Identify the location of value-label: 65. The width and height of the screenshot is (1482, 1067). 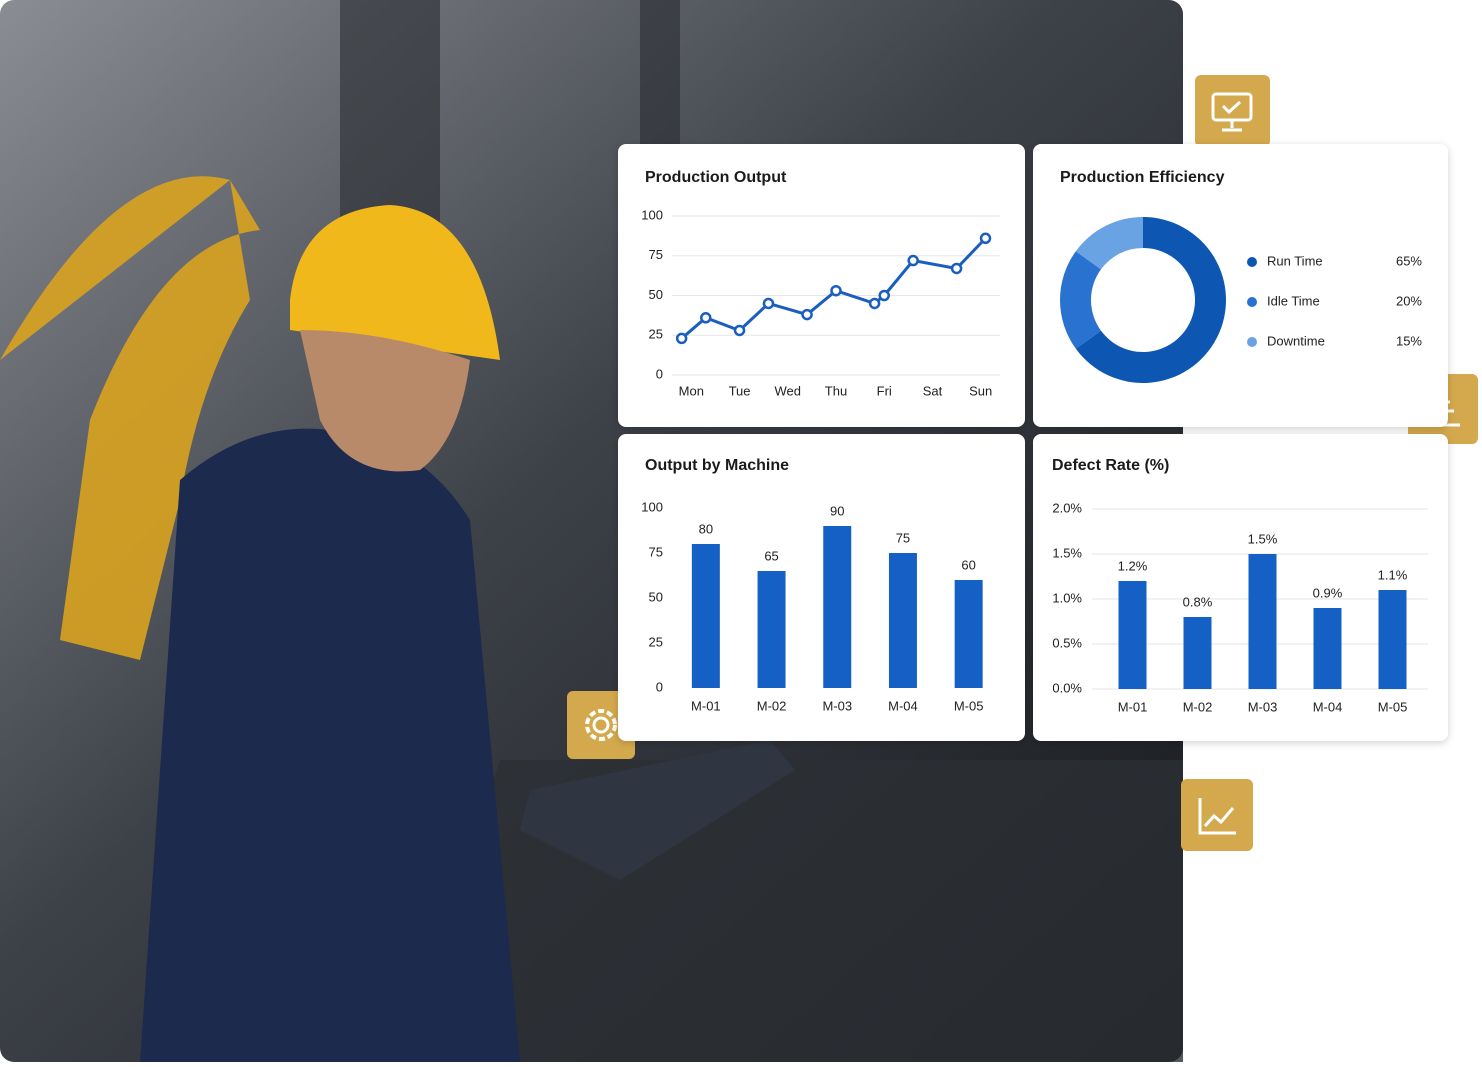
(771, 555).